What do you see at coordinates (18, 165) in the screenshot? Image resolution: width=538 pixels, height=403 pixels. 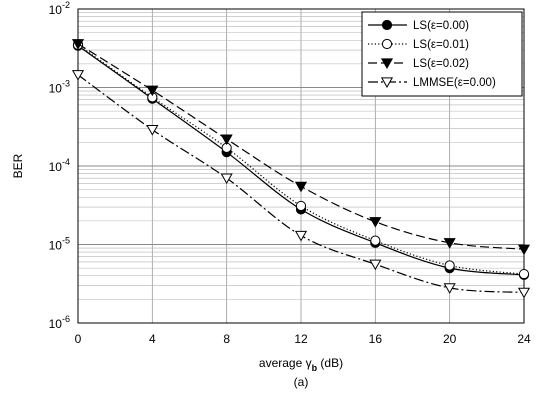 I see `y-axis-label: BER` at bounding box center [18, 165].